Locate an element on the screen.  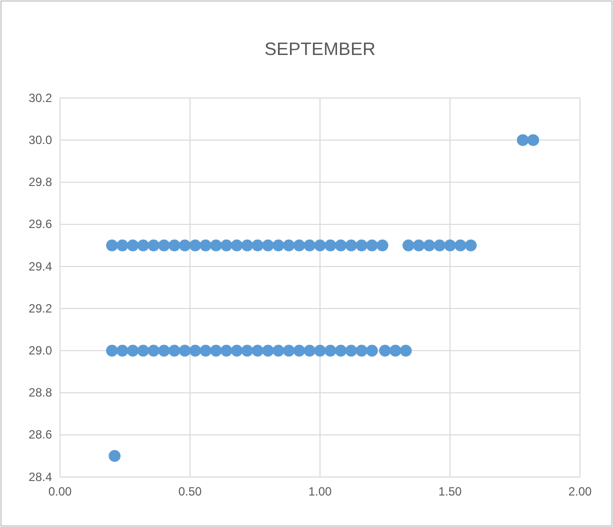
y-tick-label: 29.8 is located at coordinates (40, 182).